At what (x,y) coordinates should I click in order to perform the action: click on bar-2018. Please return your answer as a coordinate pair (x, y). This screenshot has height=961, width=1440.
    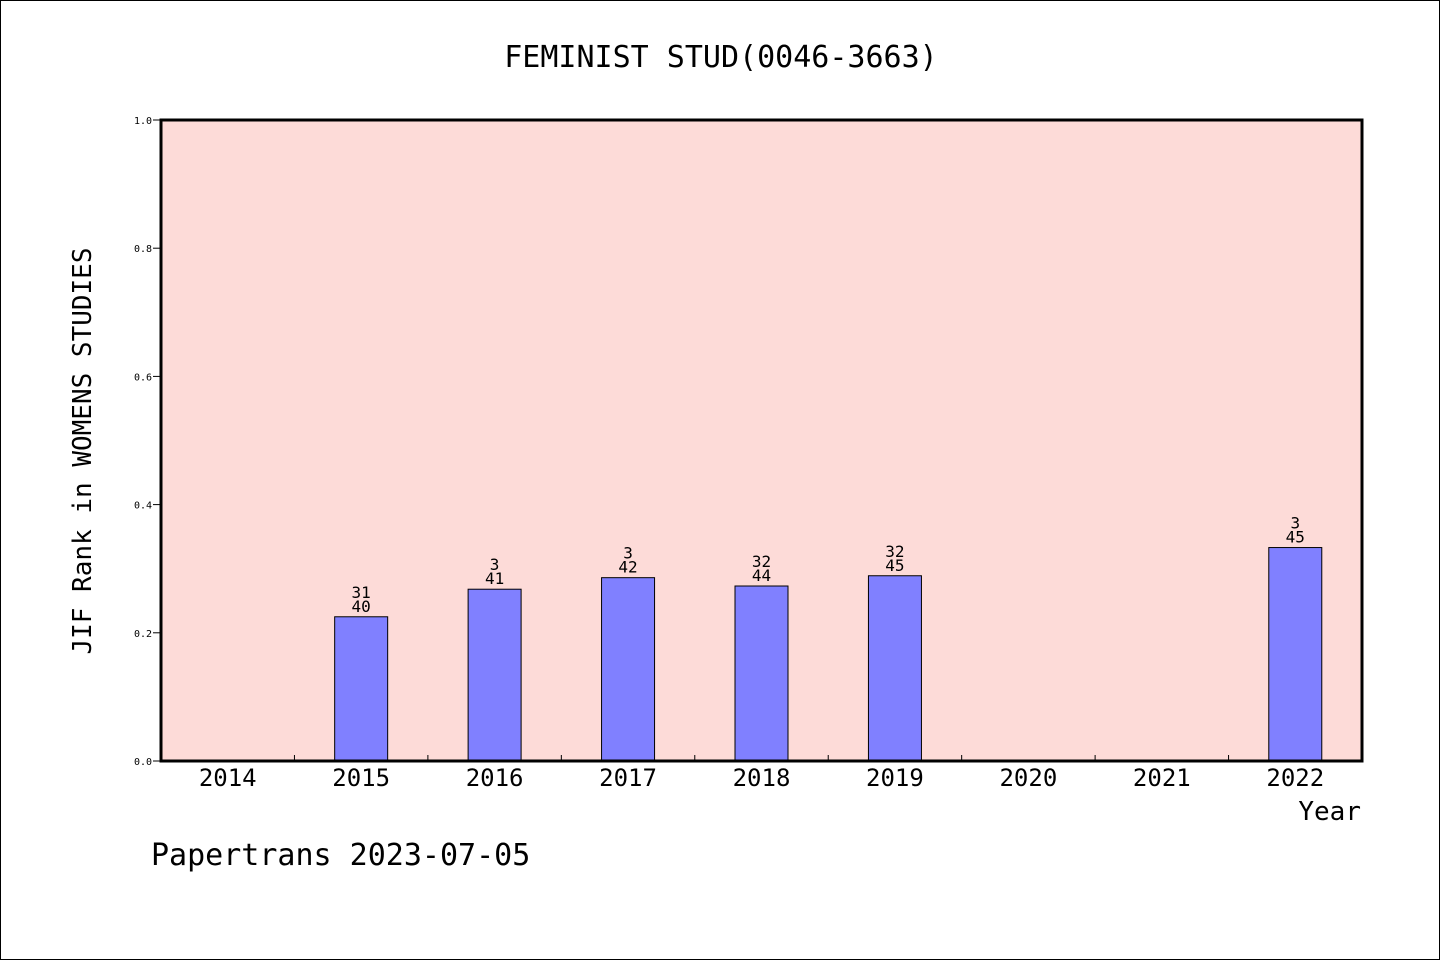
    Looking at the image, I should click on (761, 673).